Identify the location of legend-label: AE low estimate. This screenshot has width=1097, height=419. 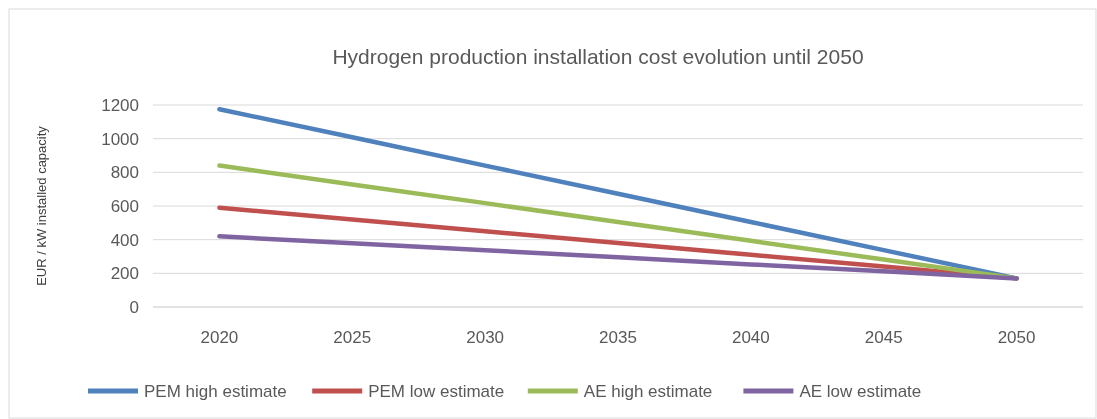
(860, 391).